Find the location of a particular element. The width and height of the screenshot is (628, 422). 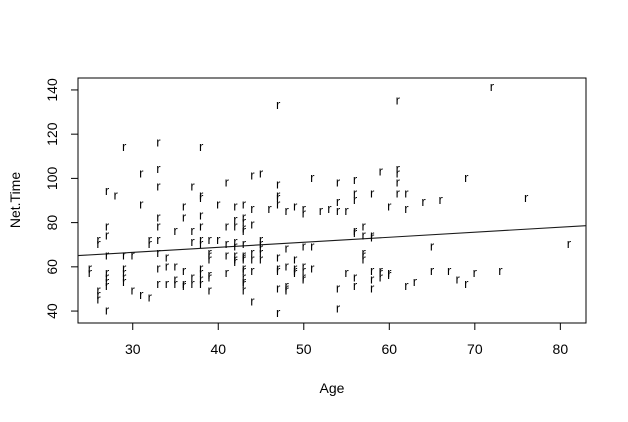

x-tick-label: 30 is located at coordinates (133, 349).